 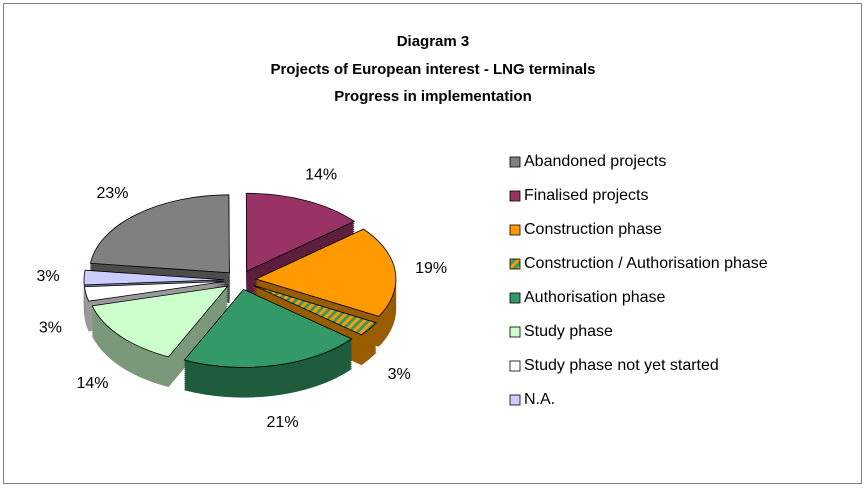 What do you see at coordinates (646, 263) in the screenshot?
I see `legend-label: Construction / Authorisation phase` at bounding box center [646, 263].